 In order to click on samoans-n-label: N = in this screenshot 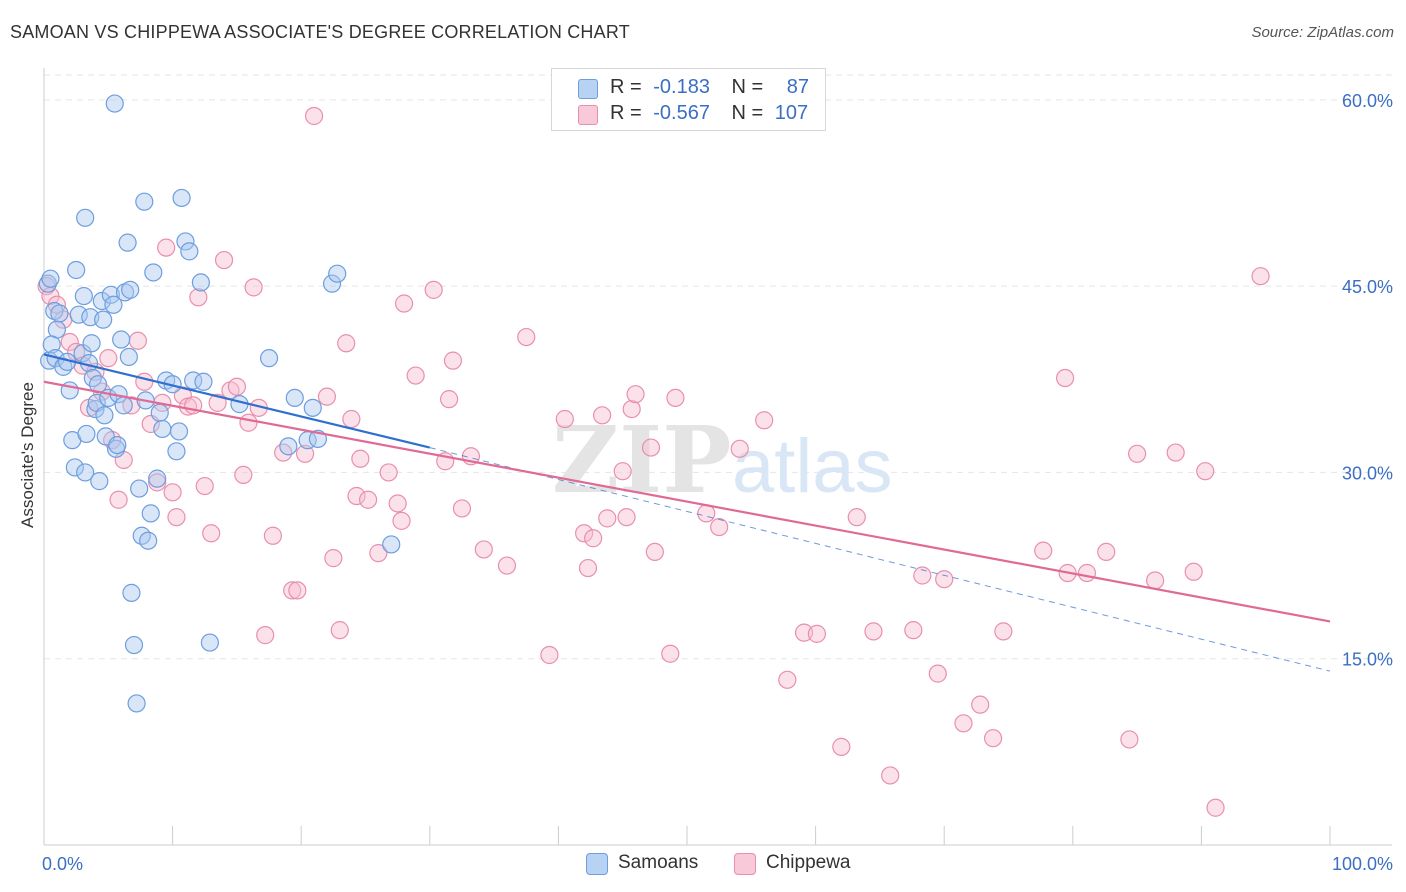, I will do `click(747, 87)`.